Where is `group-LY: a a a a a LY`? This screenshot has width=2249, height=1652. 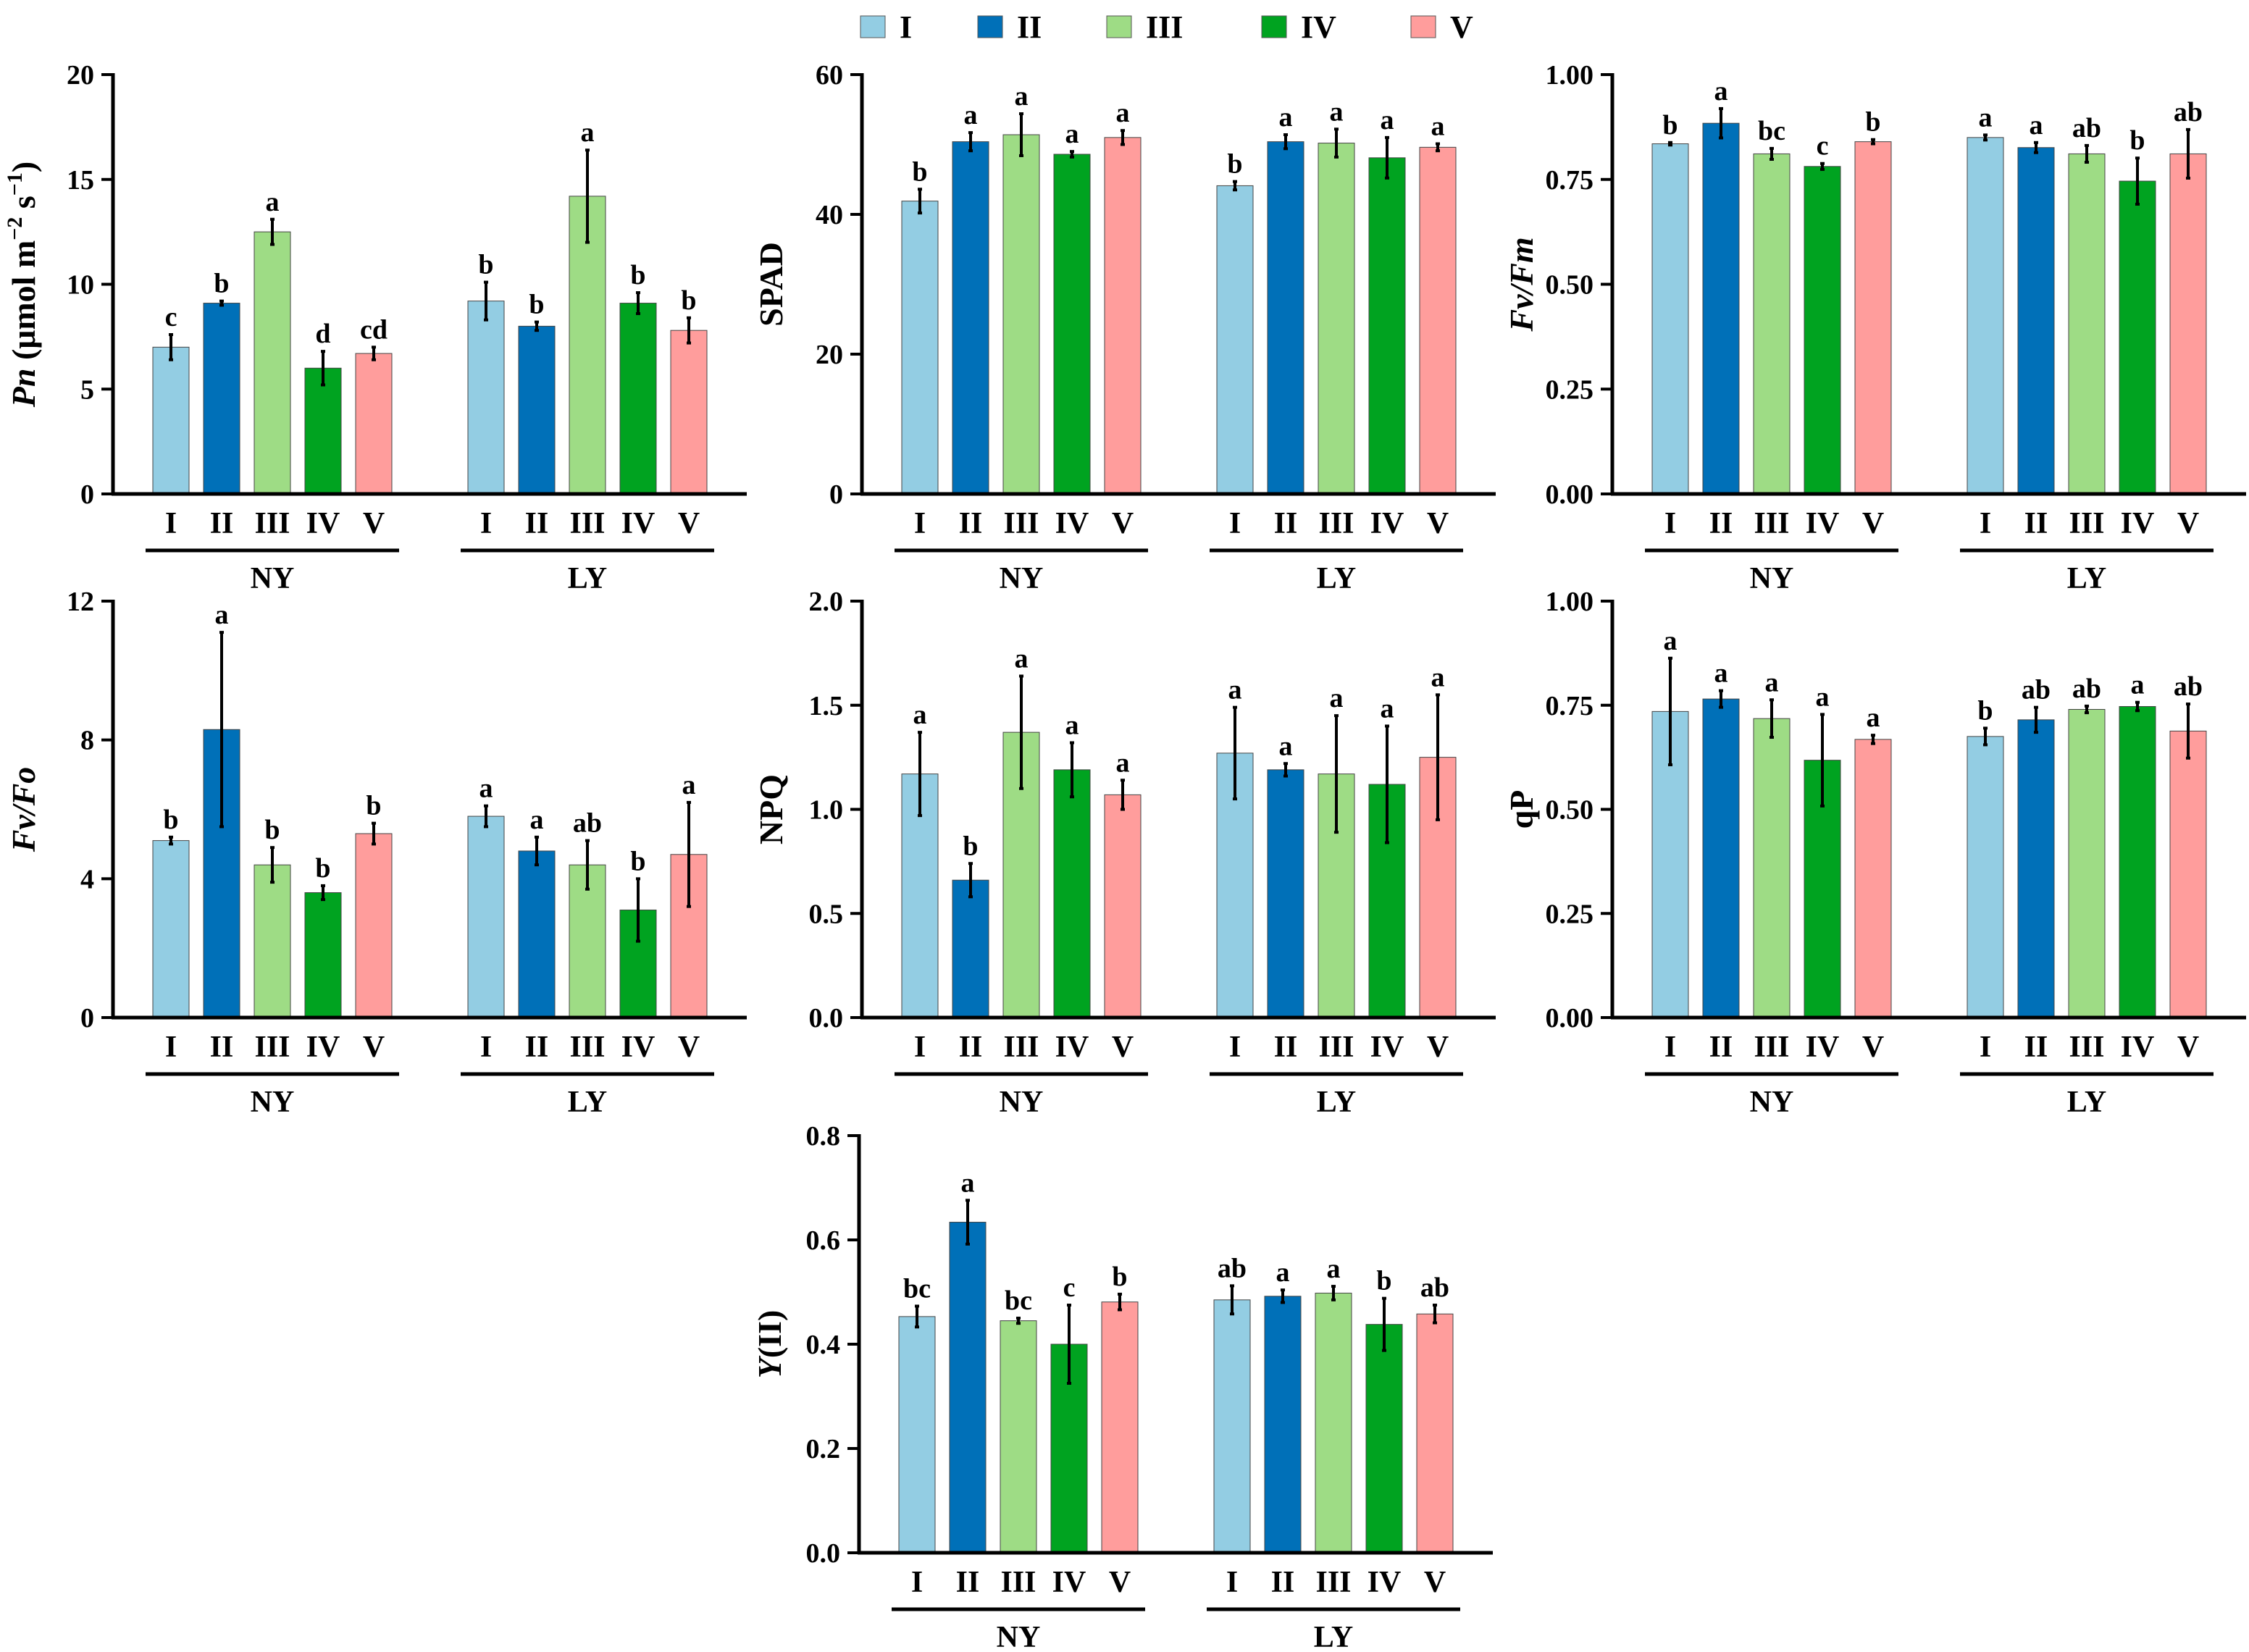 group-LY: a a a a a LY is located at coordinates (1336, 890).